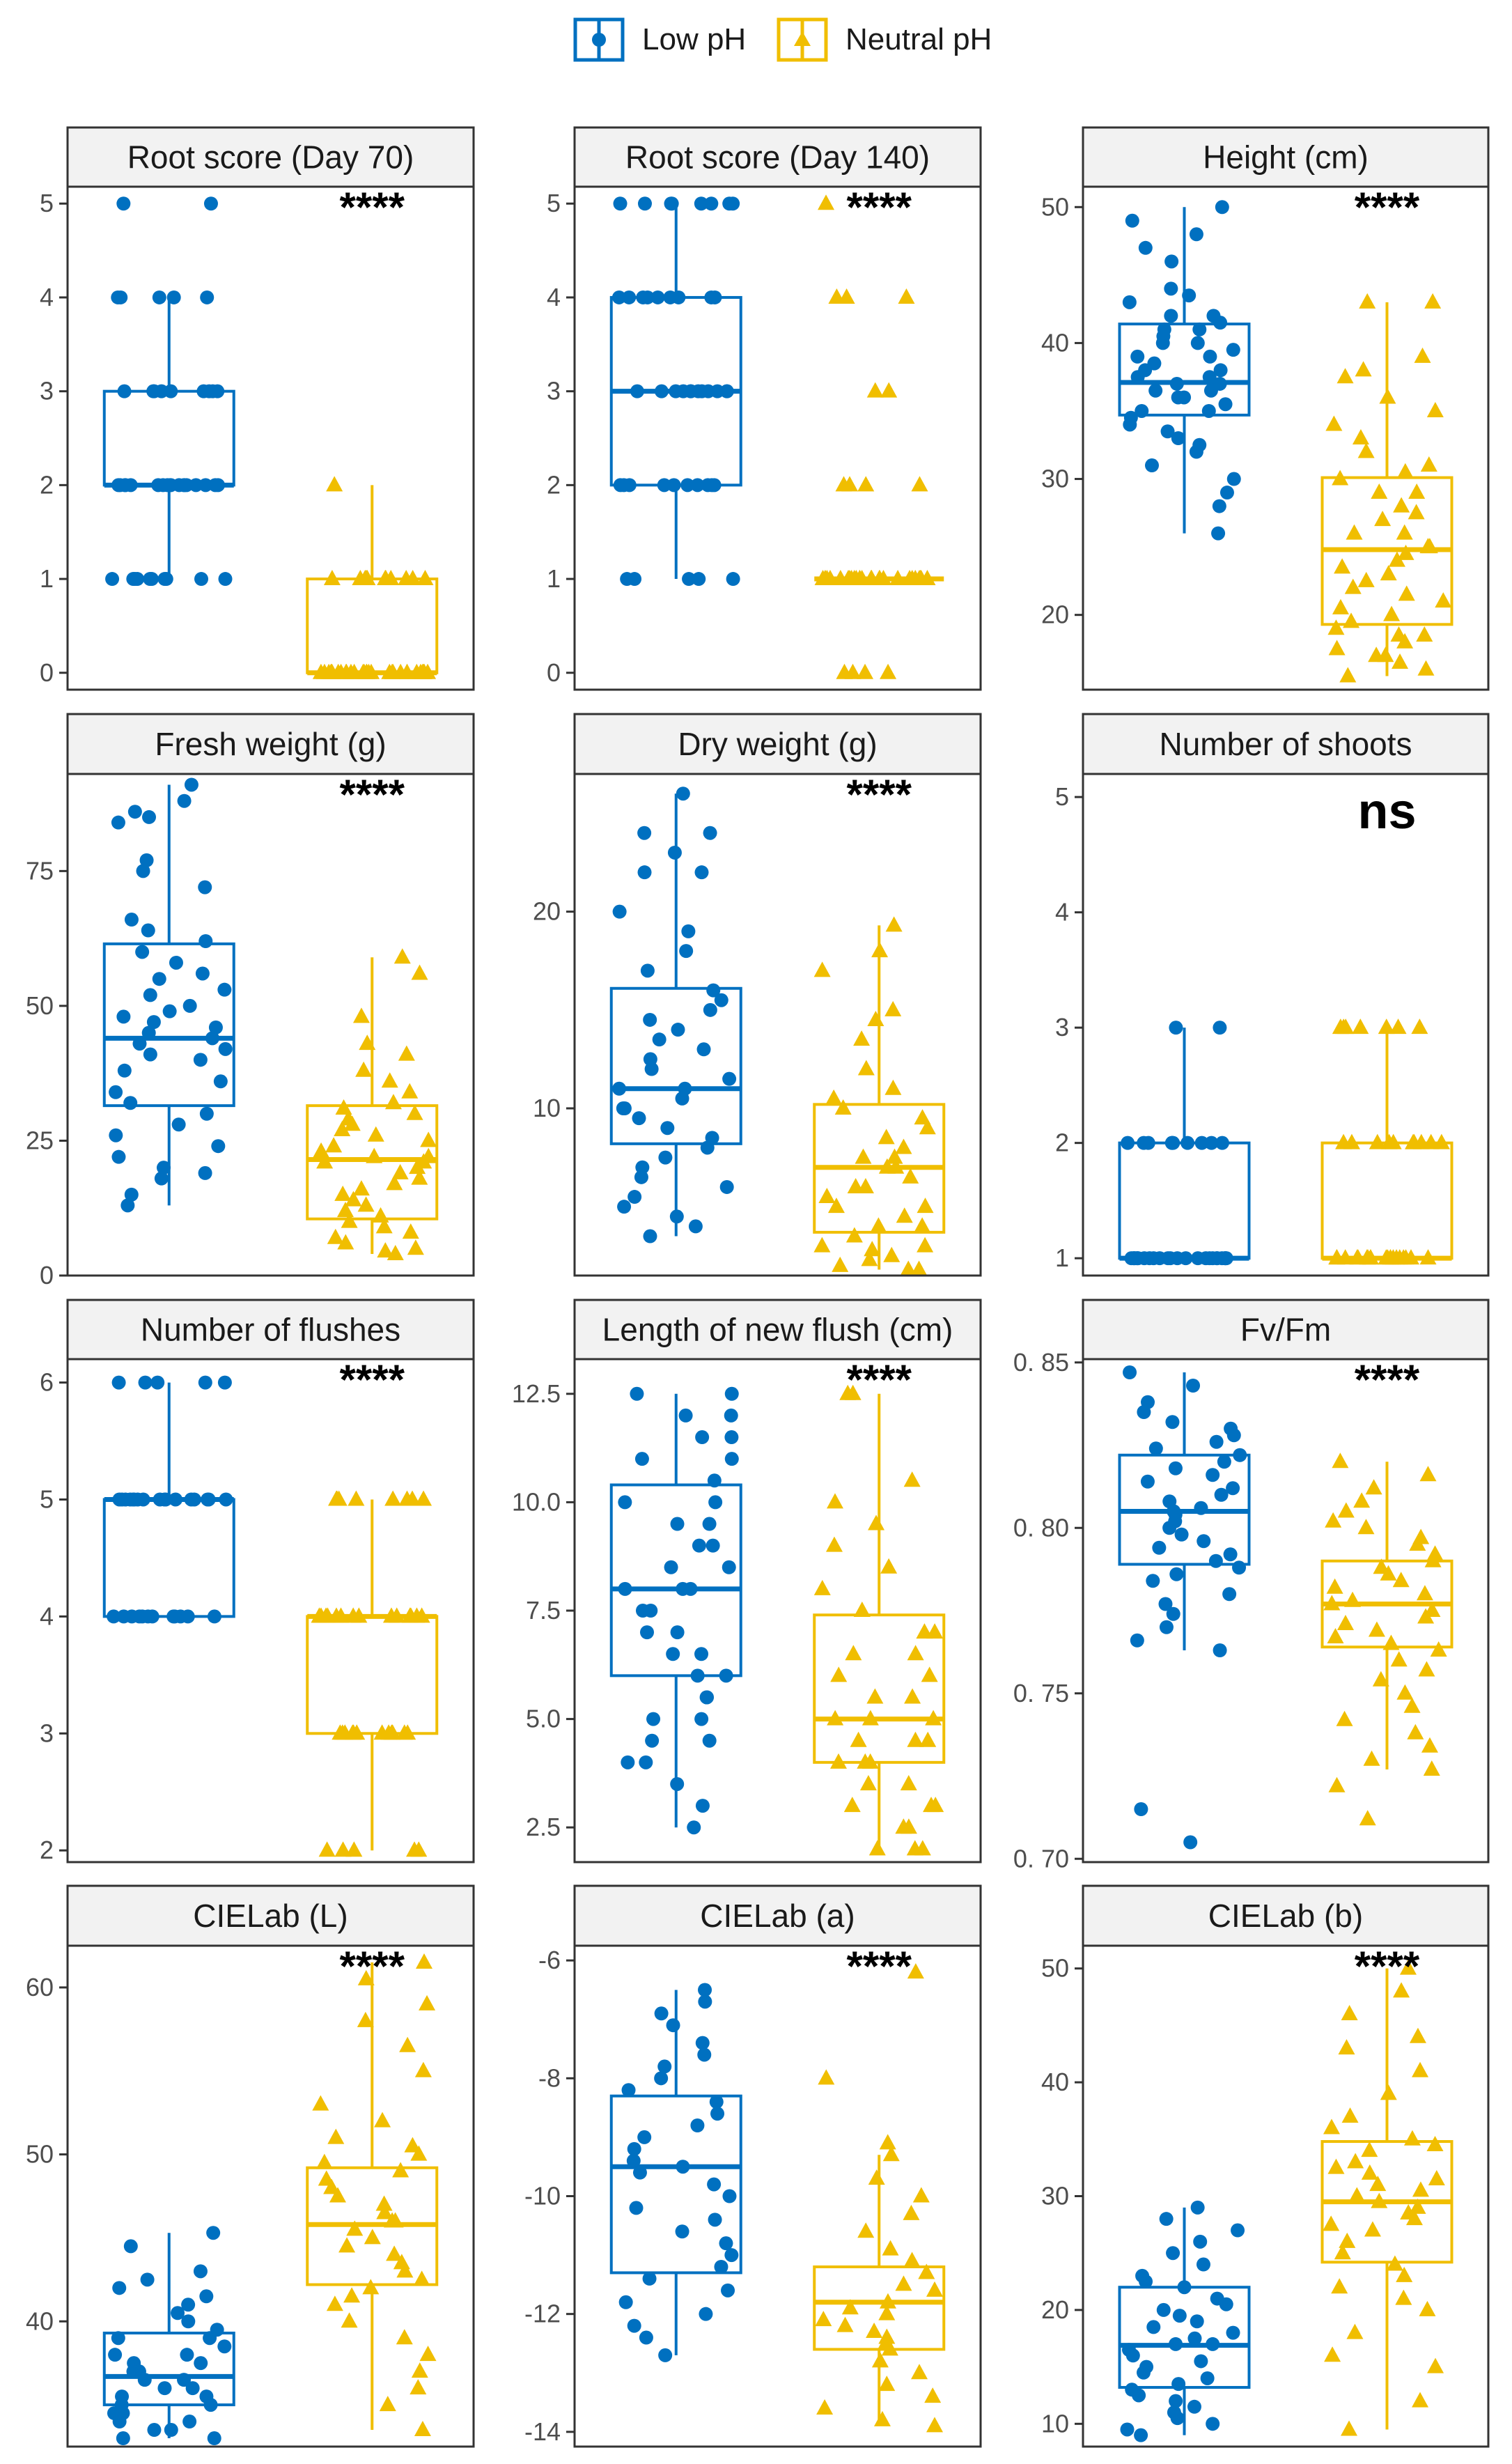 The height and width of the screenshot is (2464, 1512). Describe the element at coordinates (40, 1006) in the screenshot. I see `y-tick-label: 50` at that location.